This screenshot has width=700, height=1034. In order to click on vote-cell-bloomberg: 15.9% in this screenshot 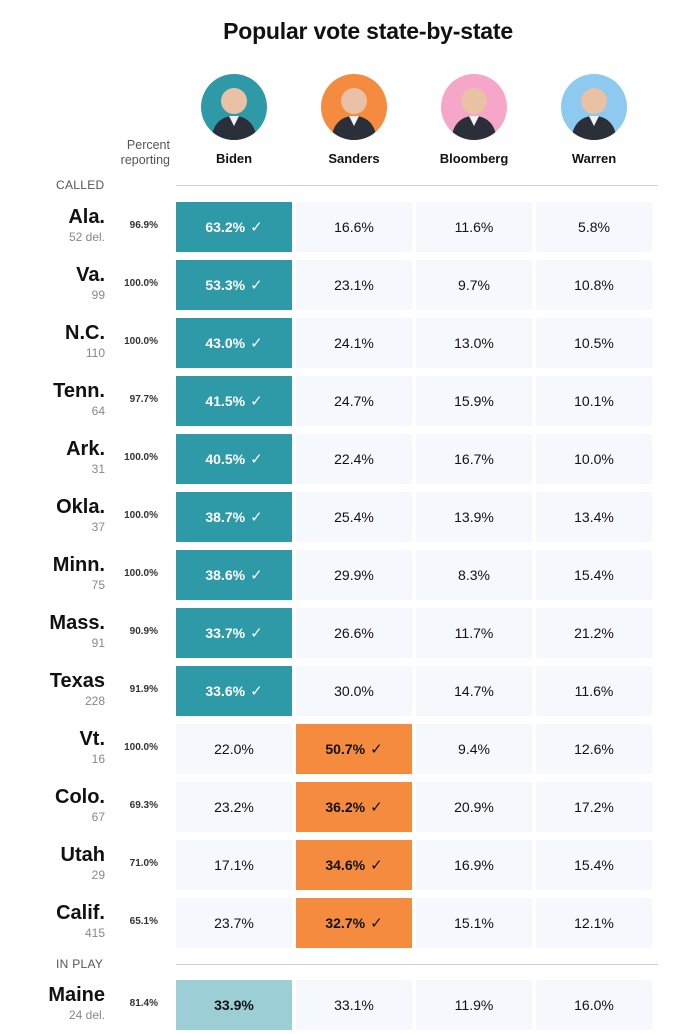, I will do `click(474, 401)`.